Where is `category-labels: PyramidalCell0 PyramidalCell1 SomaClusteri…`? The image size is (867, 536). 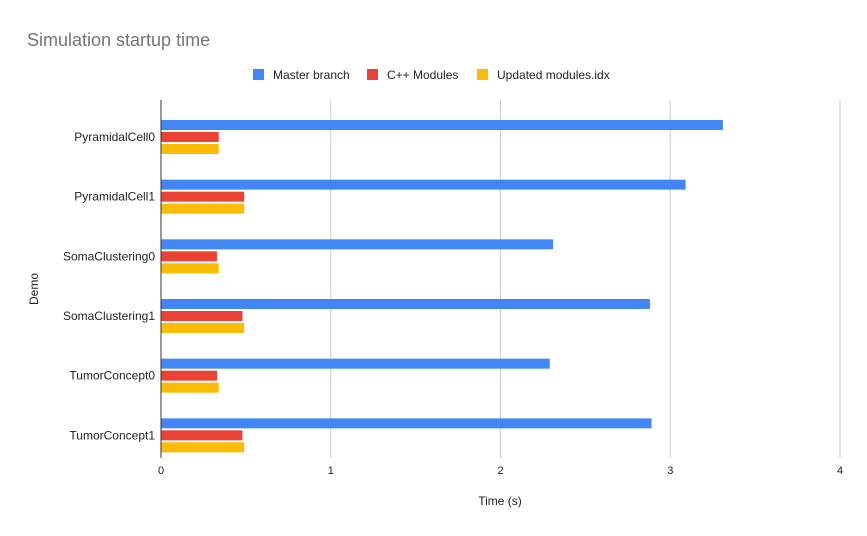
category-labels: PyramidalCell0 PyramidalCell1 SomaClusteri… is located at coordinates (109, 286).